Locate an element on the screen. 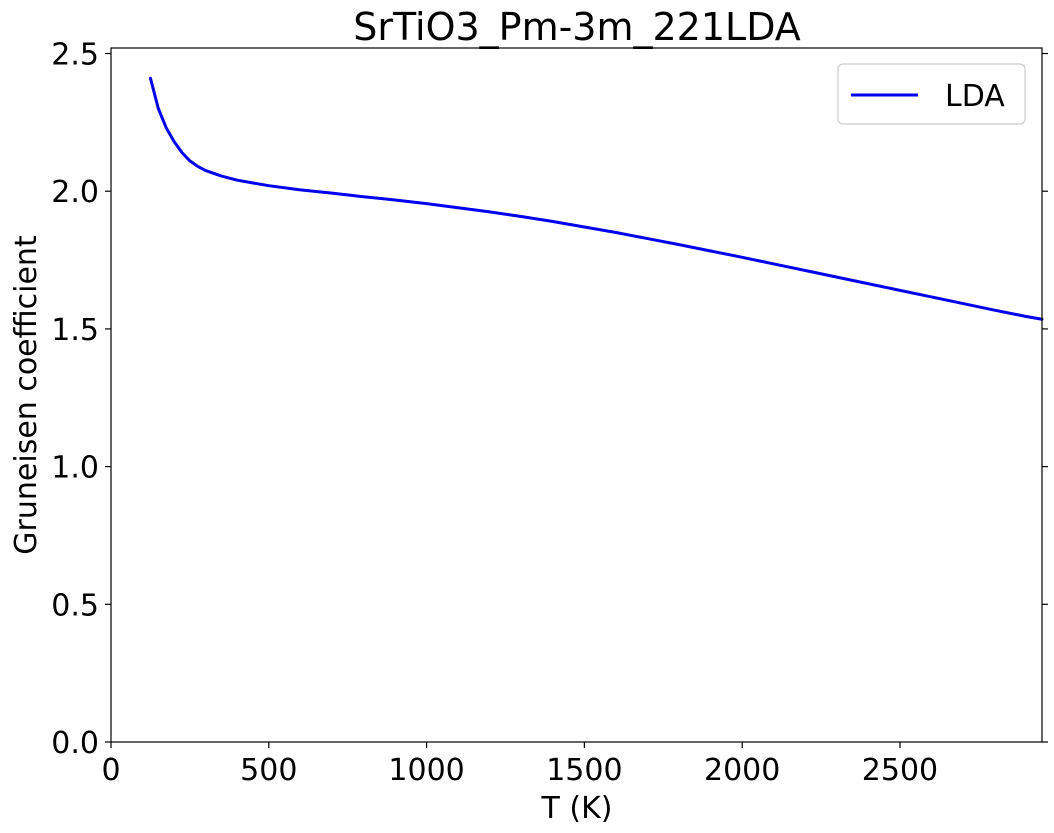 This screenshot has height=833, width=1054. x-tick-label: 0 is located at coordinates (110, 770).